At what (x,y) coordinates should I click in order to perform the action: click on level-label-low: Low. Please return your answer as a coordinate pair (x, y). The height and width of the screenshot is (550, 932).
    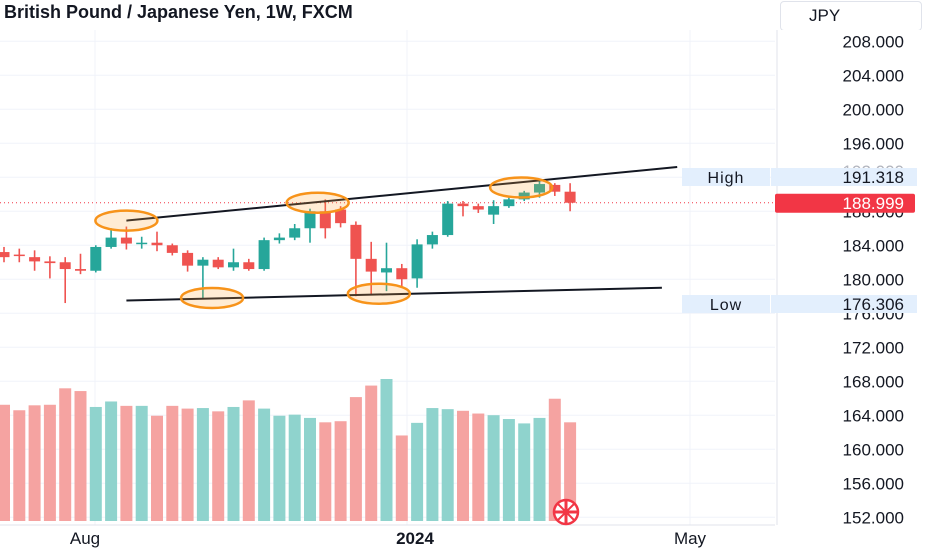
    Looking at the image, I should click on (726, 305).